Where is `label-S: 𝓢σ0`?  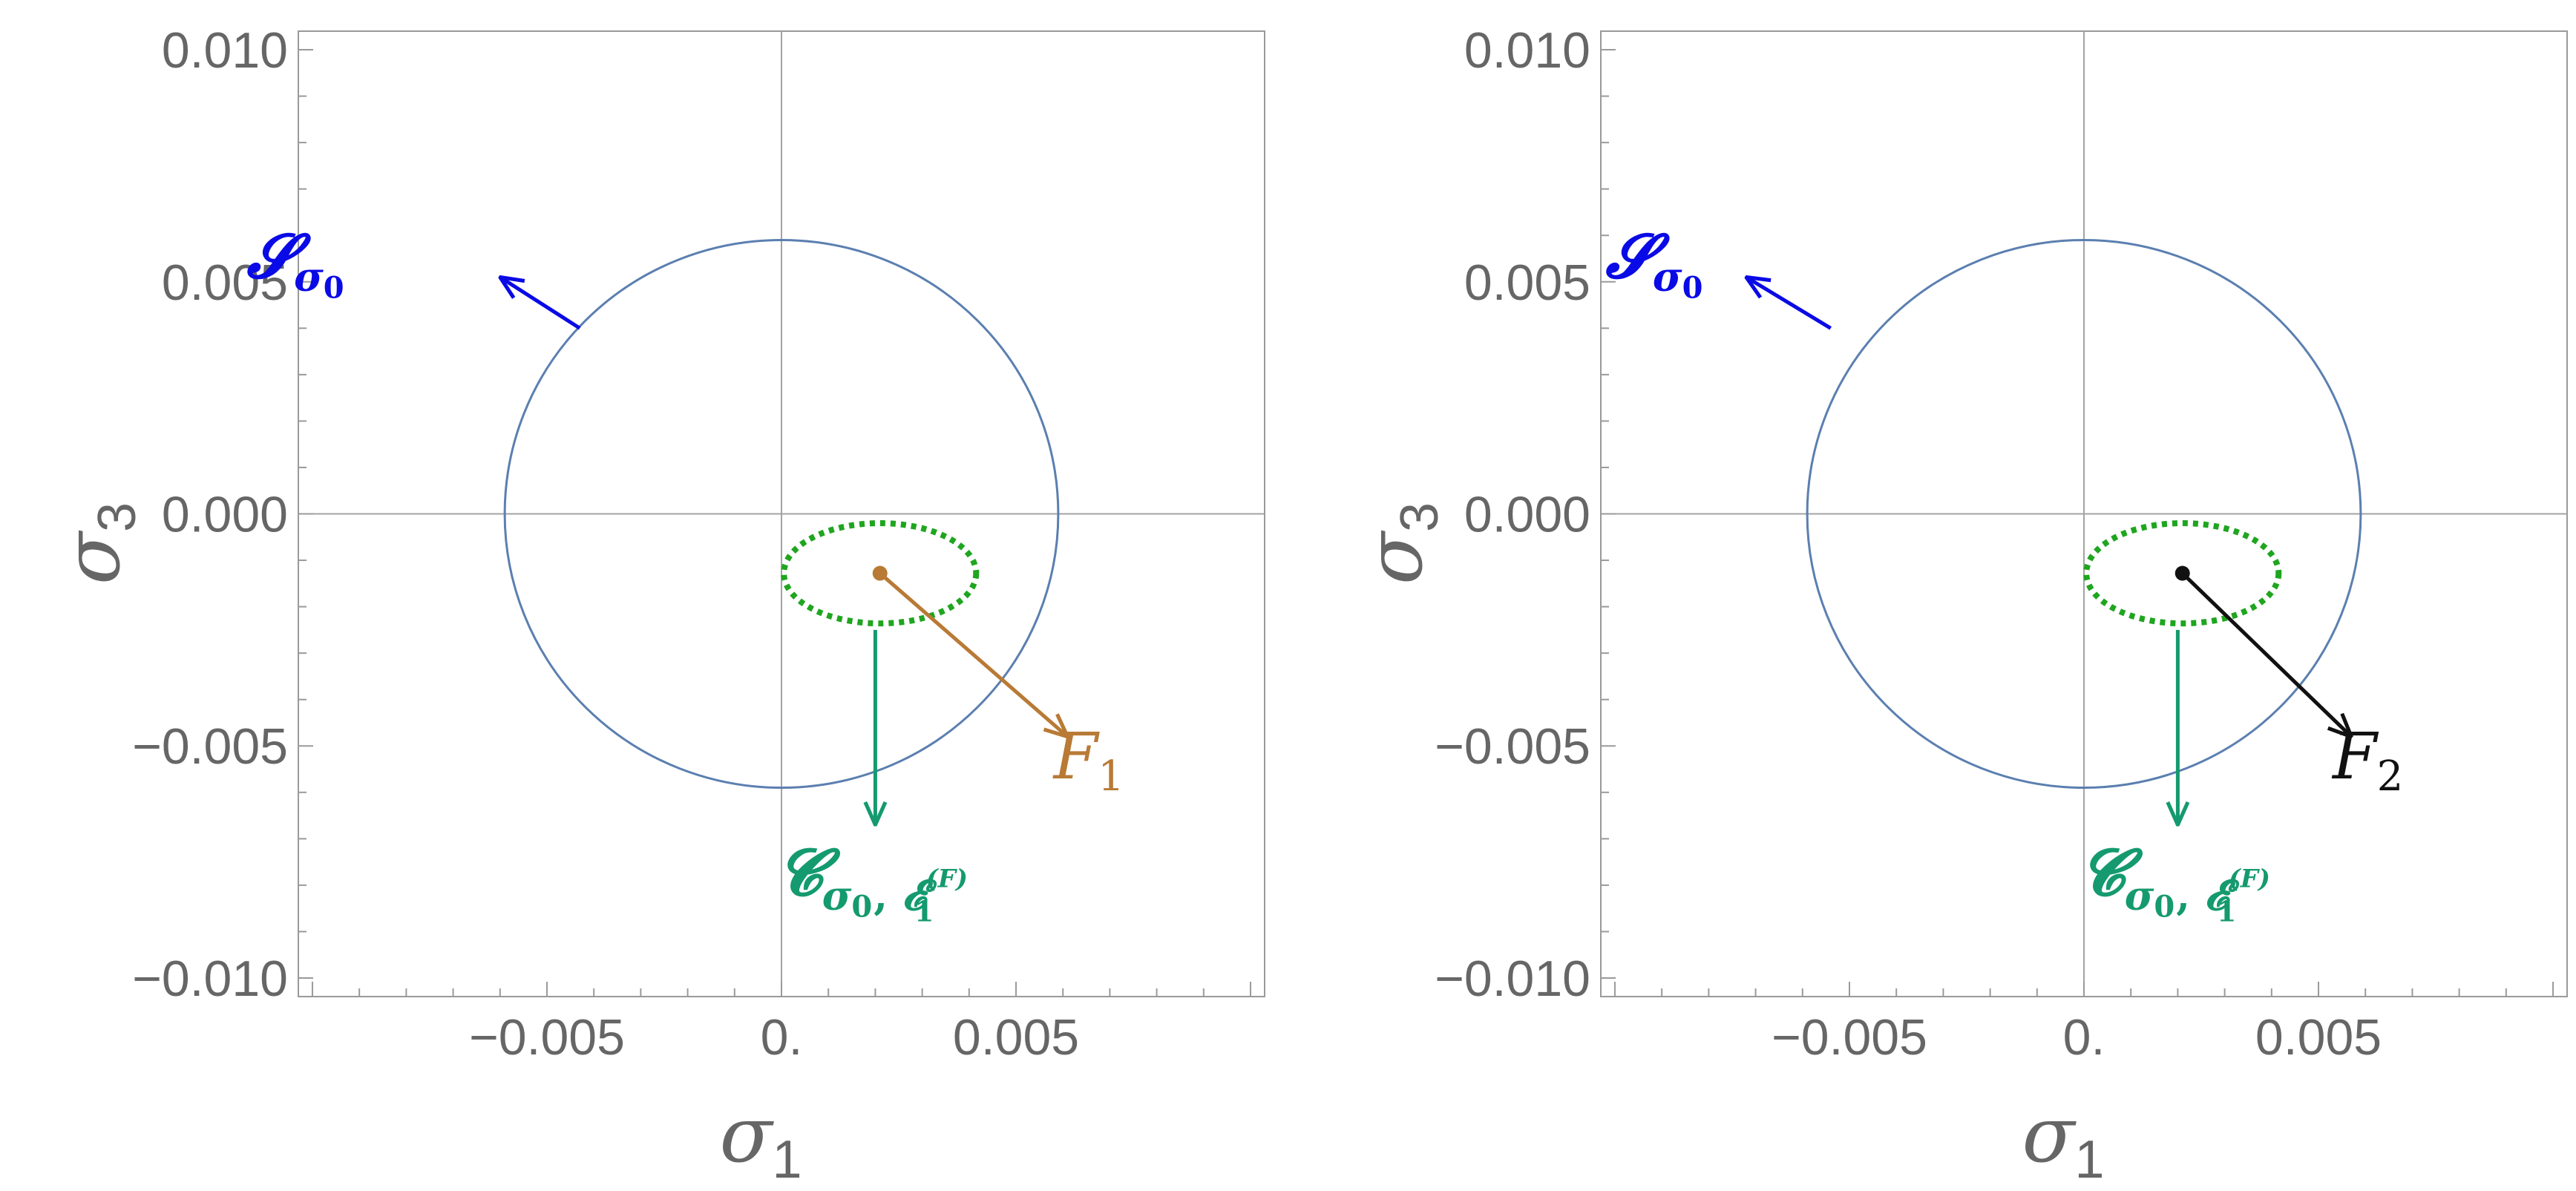
label-S: 𝓢σ0 is located at coordinates (1653, 263).